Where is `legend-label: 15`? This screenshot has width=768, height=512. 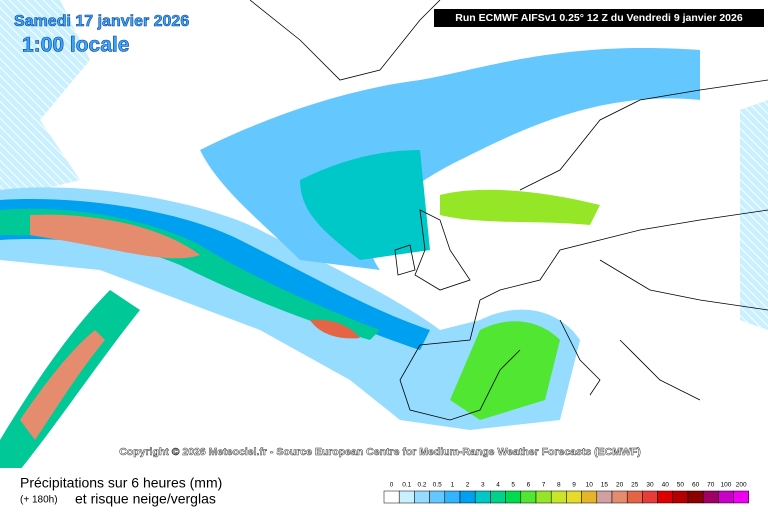 legend-label: 15 is located at coordinates (605, 485).